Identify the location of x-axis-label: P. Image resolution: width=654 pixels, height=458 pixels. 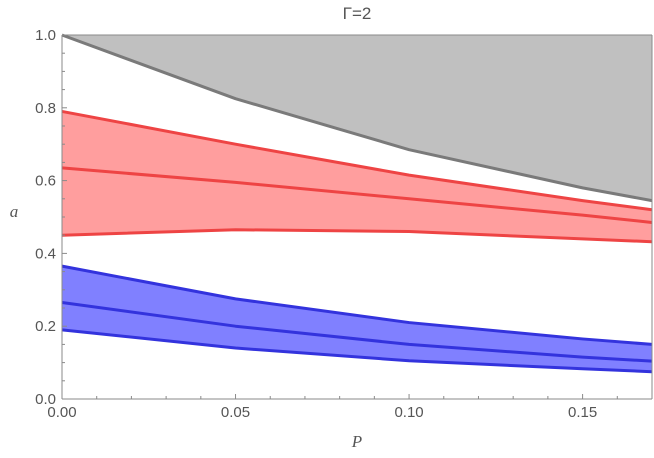
(356, 441).